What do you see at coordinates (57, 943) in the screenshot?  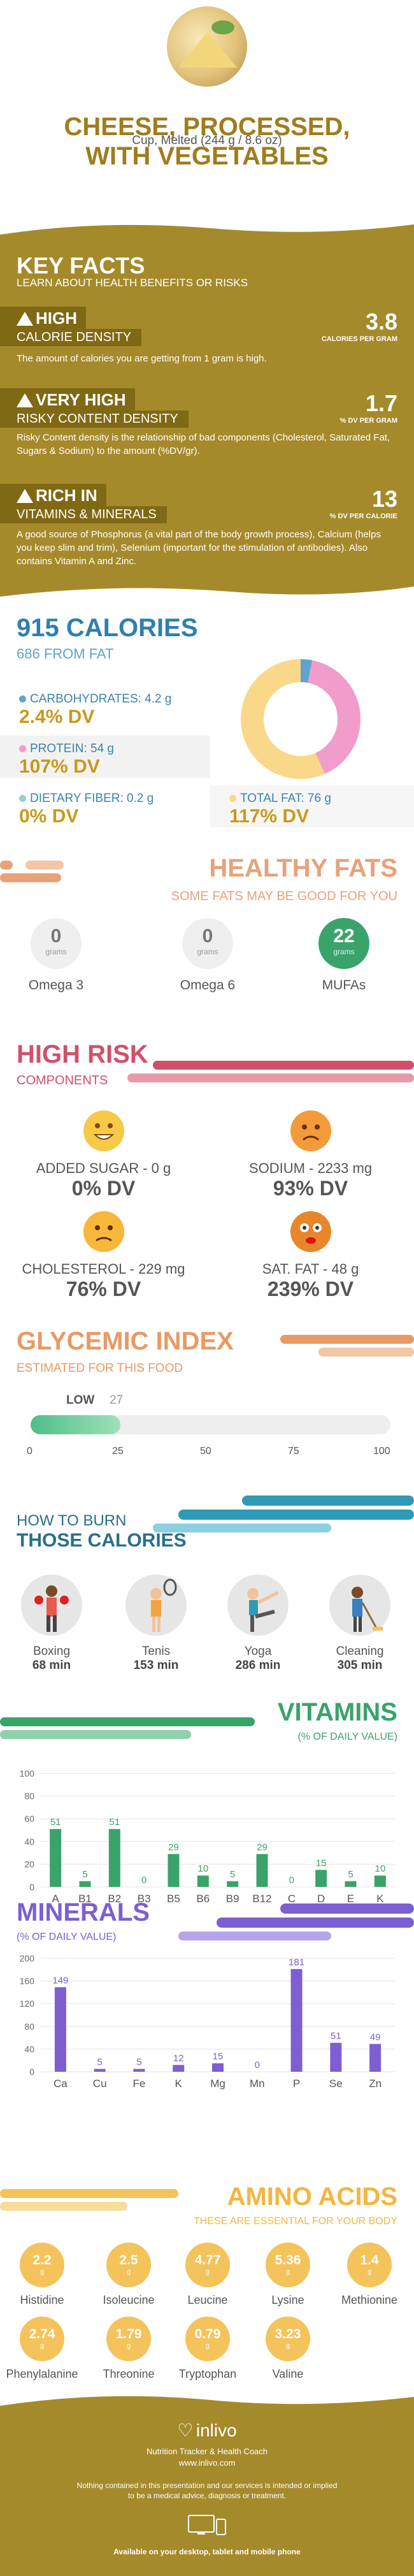 I see `omega3-circle: 0 grams` at bounding box center [57, 943].